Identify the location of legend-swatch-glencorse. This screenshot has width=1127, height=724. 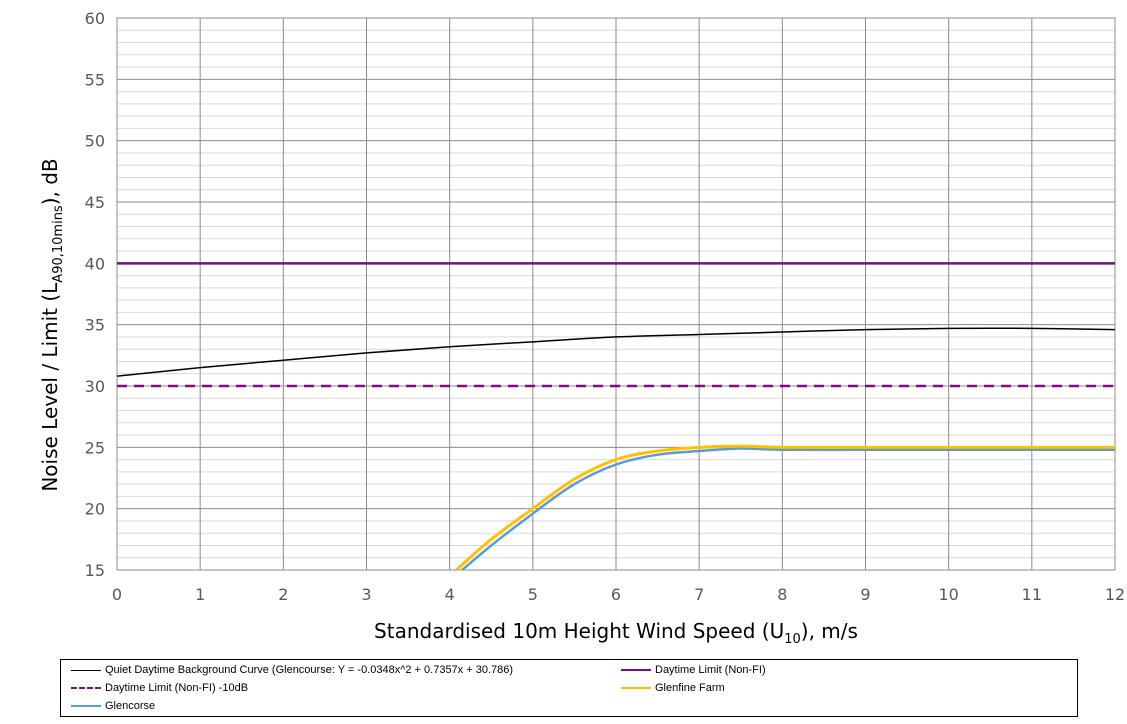
(86, 706).